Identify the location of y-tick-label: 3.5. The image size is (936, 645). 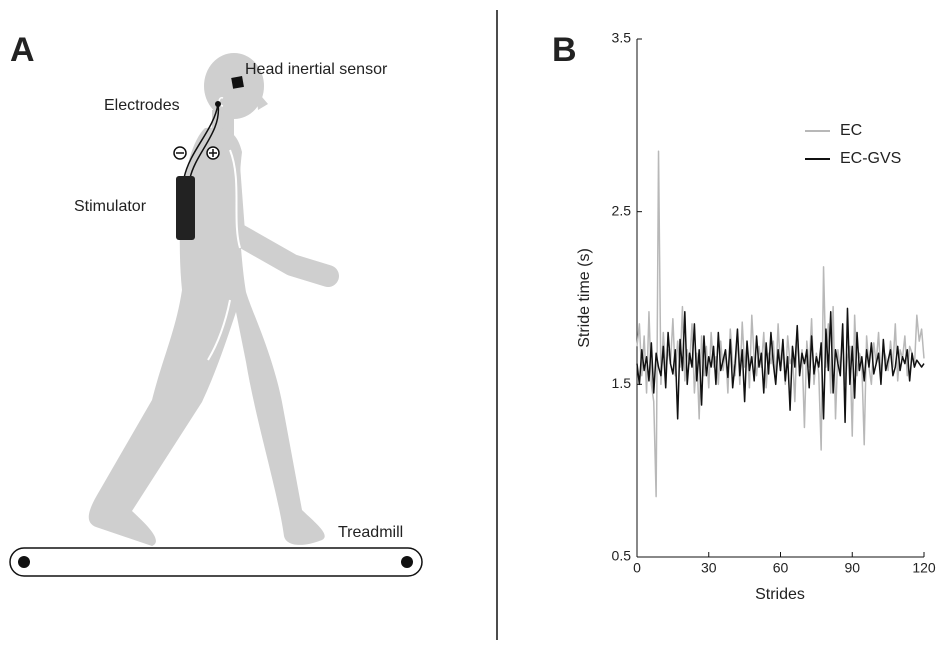
(622, 38).